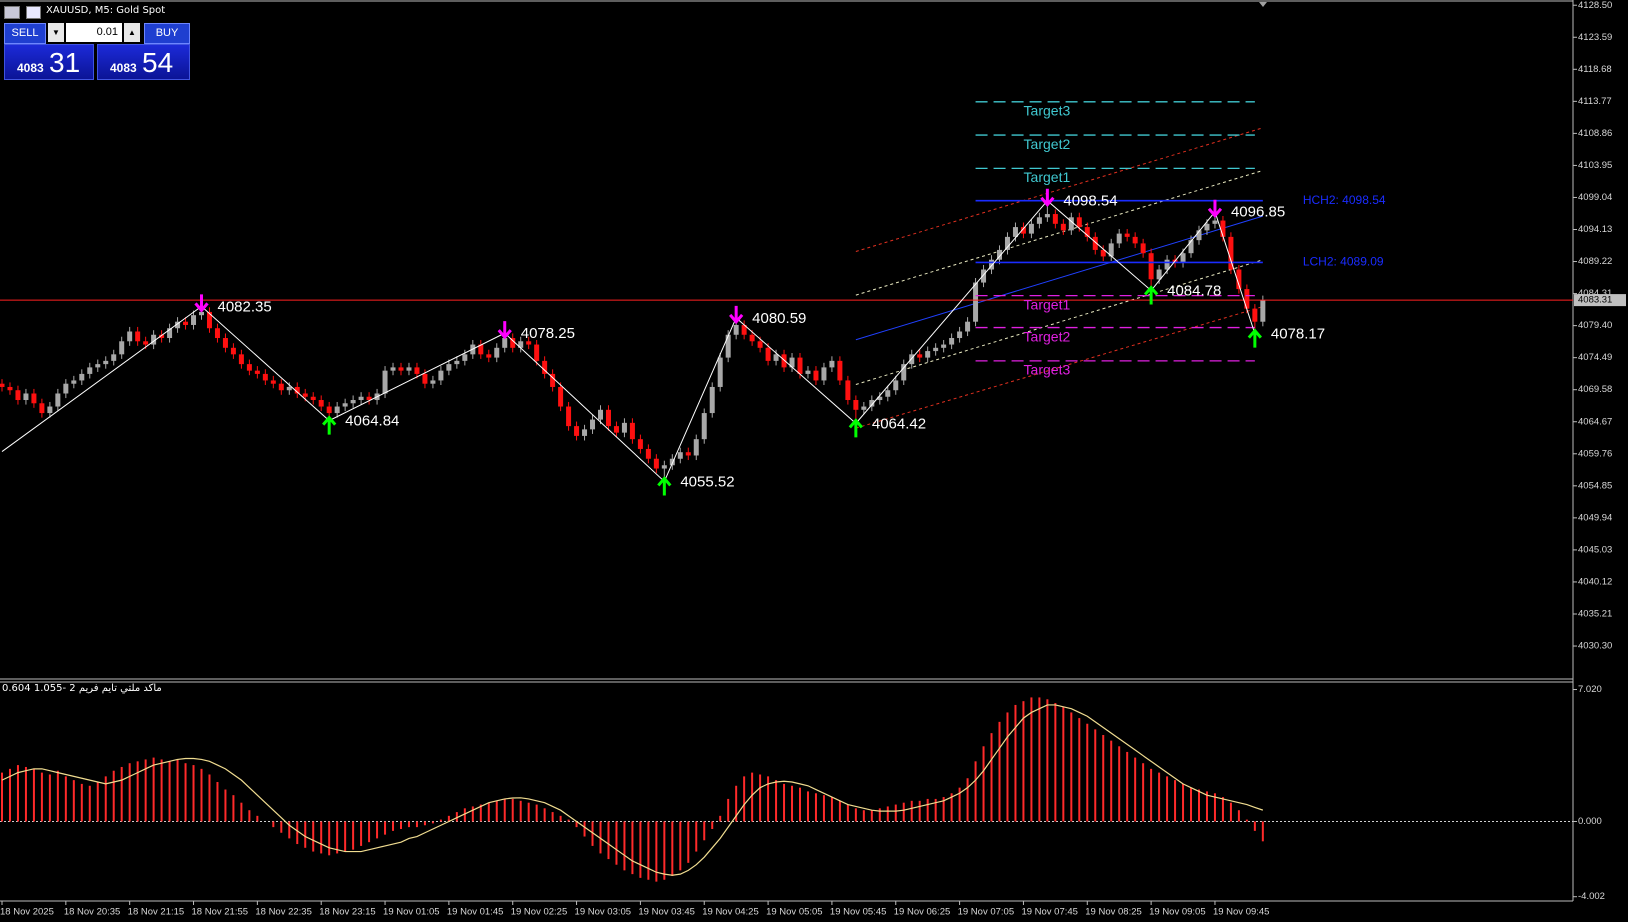  What do you see at coordinates (1049, 912) in the screenshot?
I see `x-tick-label: 19 Nov 07:45` at bounding box center [1049, 912].